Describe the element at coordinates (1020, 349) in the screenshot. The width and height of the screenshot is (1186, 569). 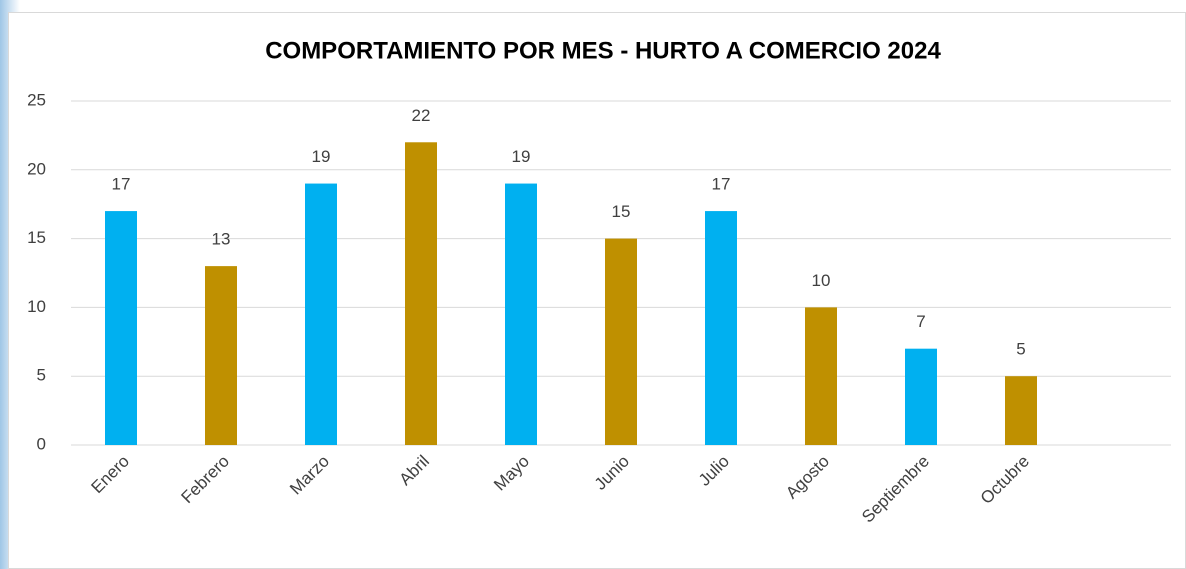
I see `data-label: 5` at that location.